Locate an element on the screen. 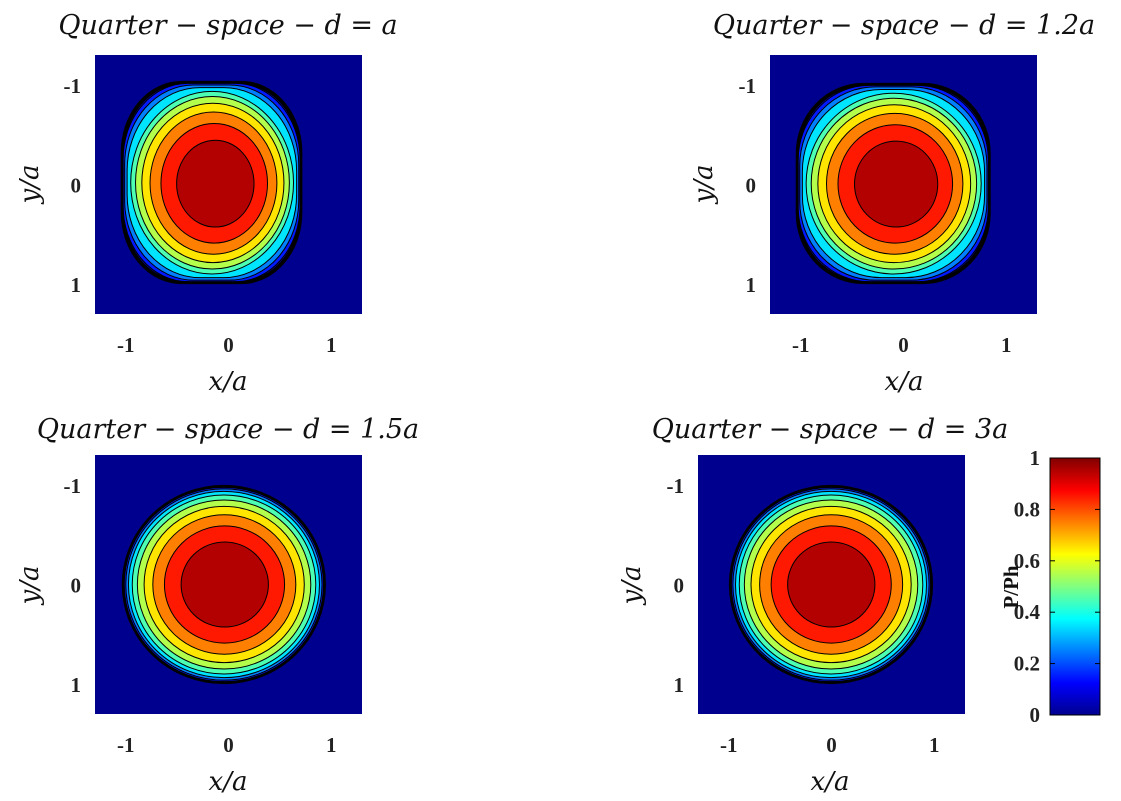 The height and width of the screenshot is (801, 1121). panel-4-title: Quarter − space − d = 3a is located at coordinates (830, 429).